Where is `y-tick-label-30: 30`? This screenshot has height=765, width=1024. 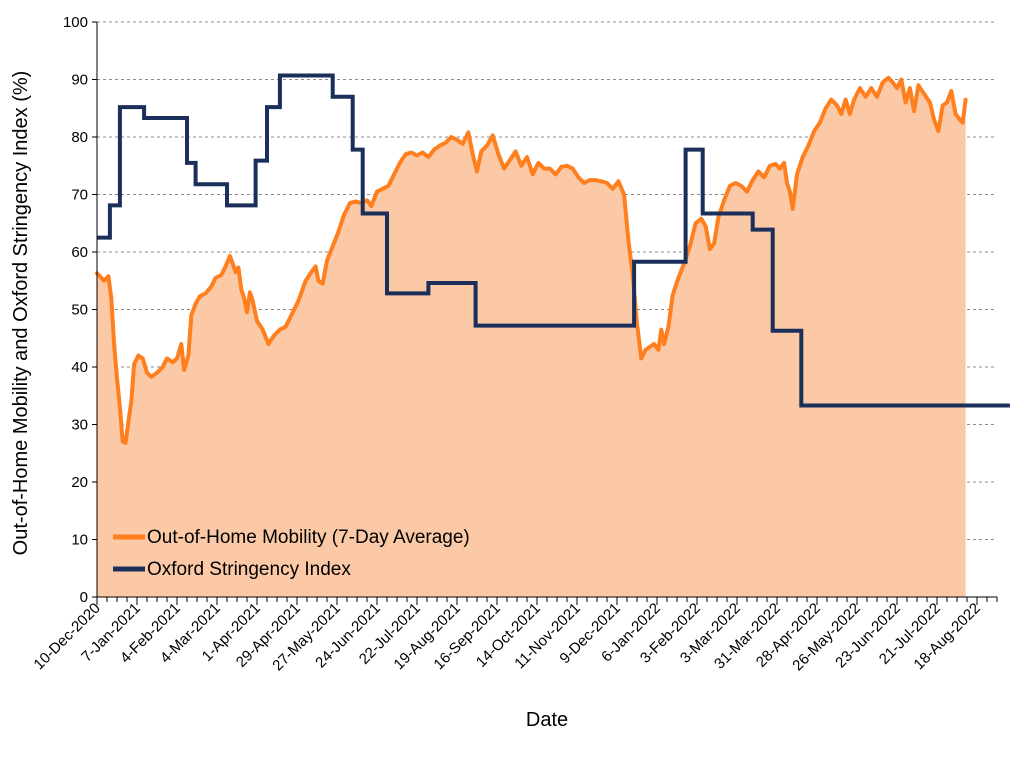 y-tick-label-30: 30 is located at coordinates (79, 425).